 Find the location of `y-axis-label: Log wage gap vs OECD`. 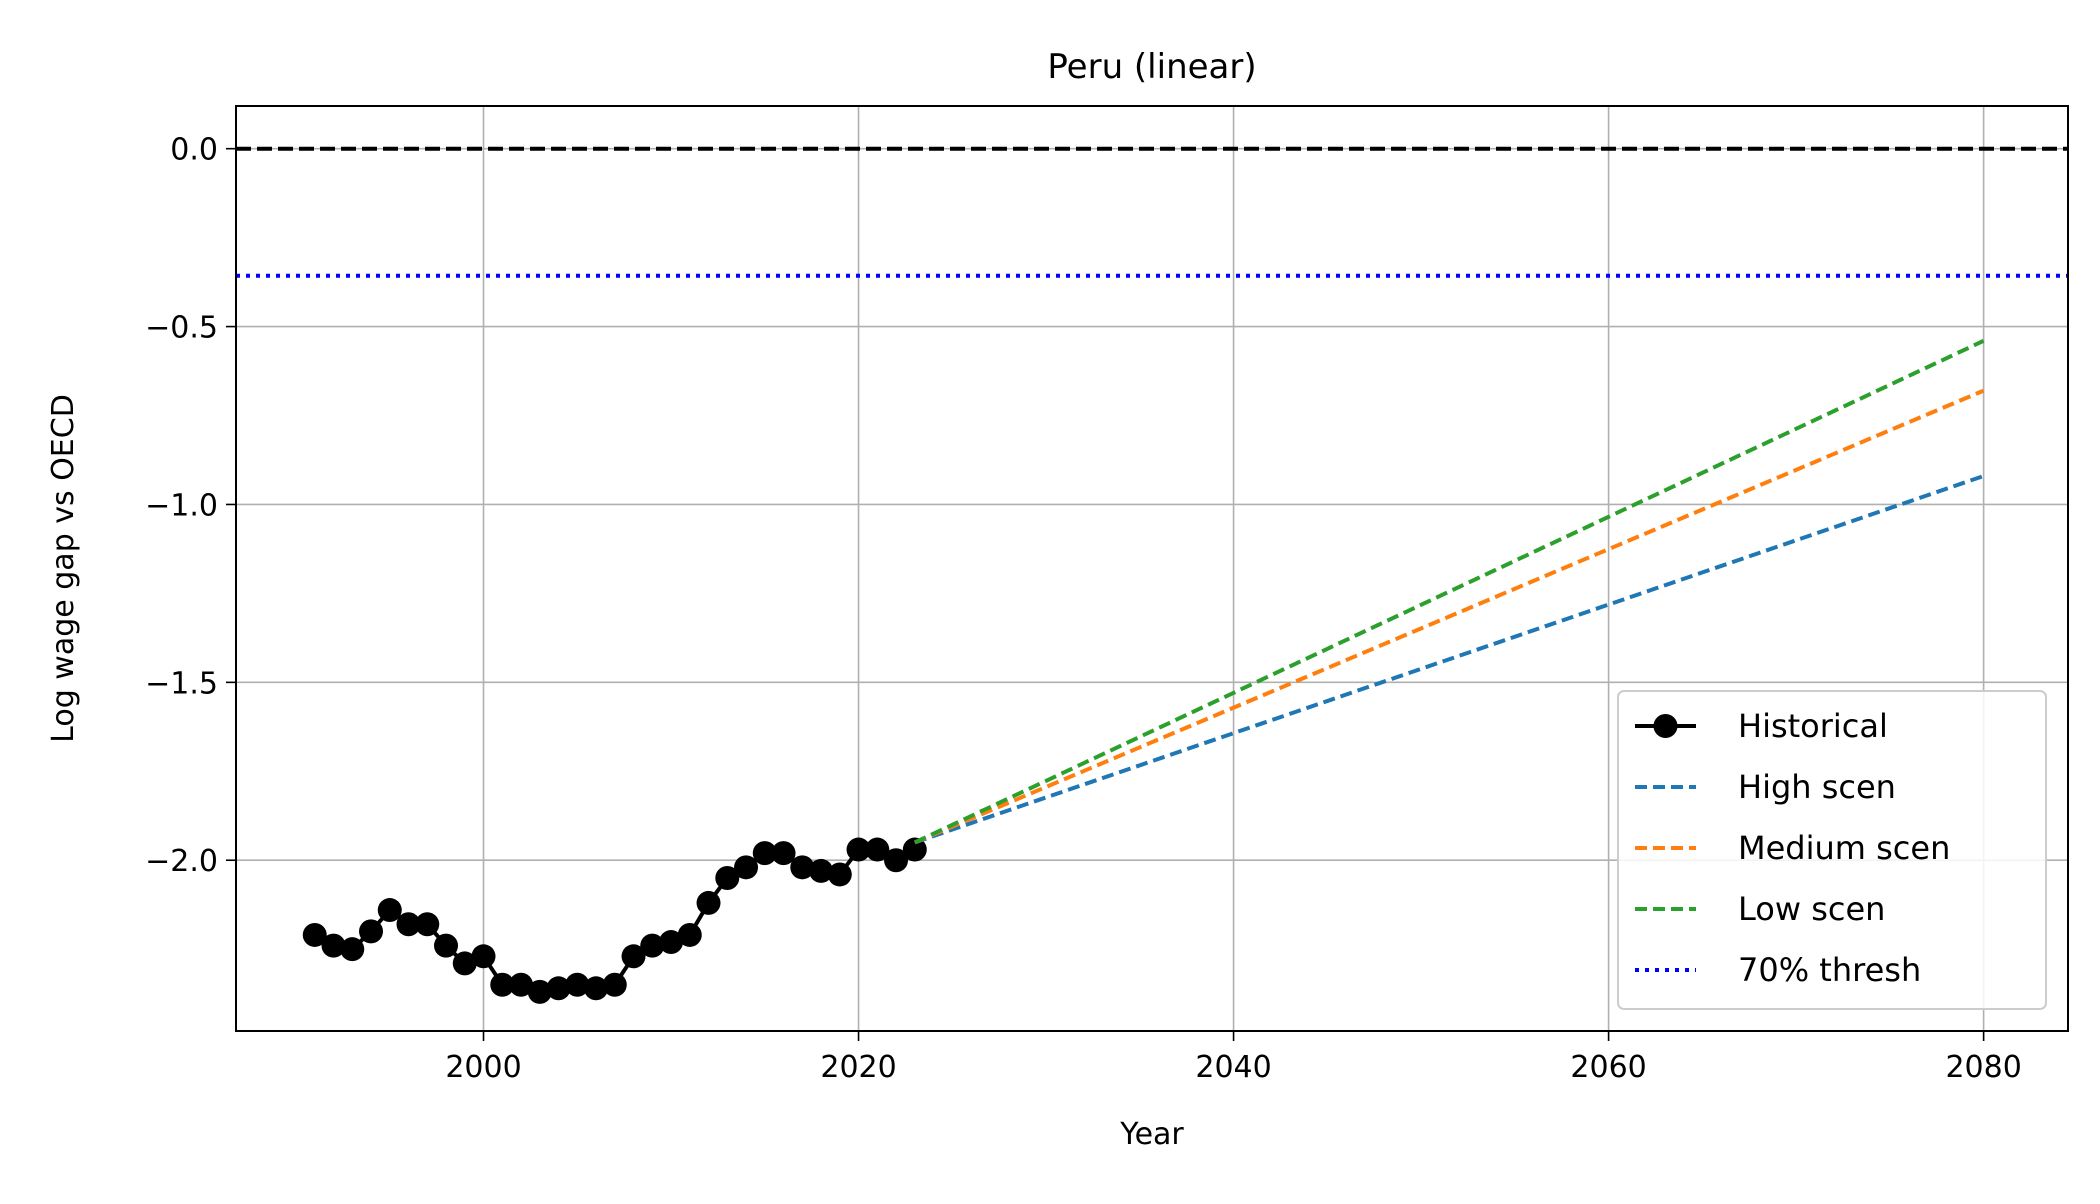

y-axis-label: Log wage gap vs OECD is located at coordinates (63, 568).